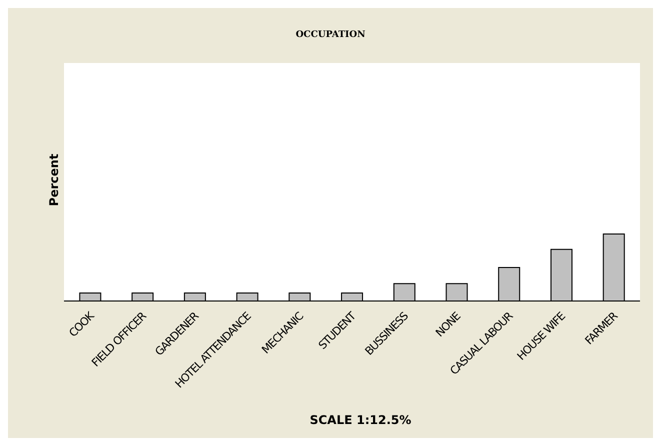  Describe the element at coordinates (360, 420) in the screenshot. I see `text: SCALE 1:12.5%` at that location.